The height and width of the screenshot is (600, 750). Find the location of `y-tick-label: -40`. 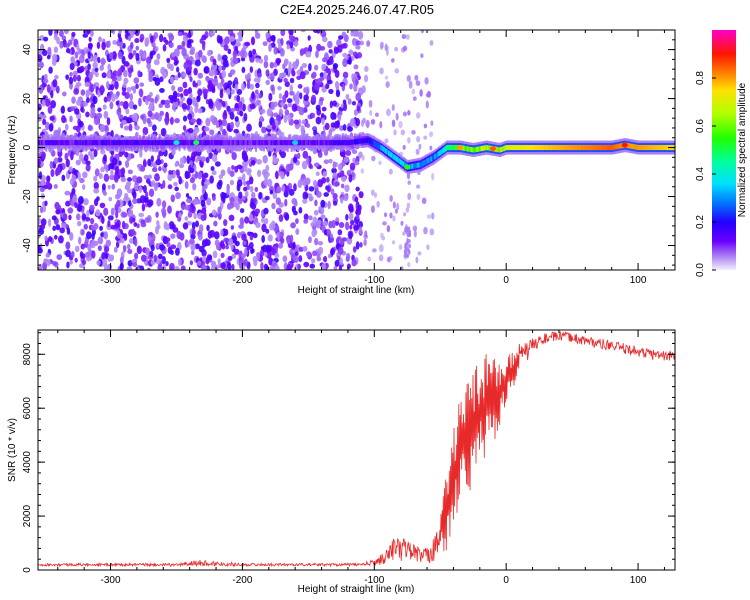

y-tick-label: -40 is located at coordinates (27, 245).